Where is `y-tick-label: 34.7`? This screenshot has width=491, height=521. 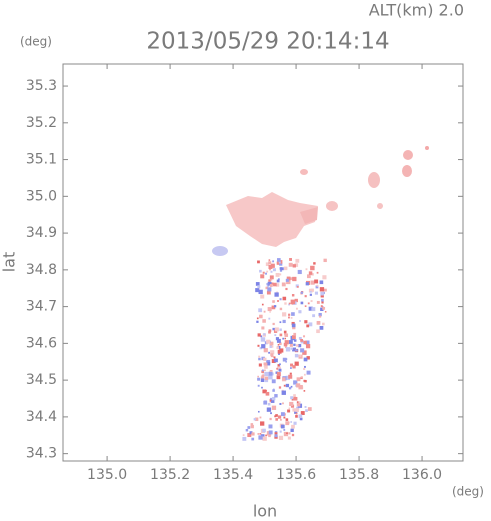
y-tick-label: 34.7 is located at coordinates (41, 307).